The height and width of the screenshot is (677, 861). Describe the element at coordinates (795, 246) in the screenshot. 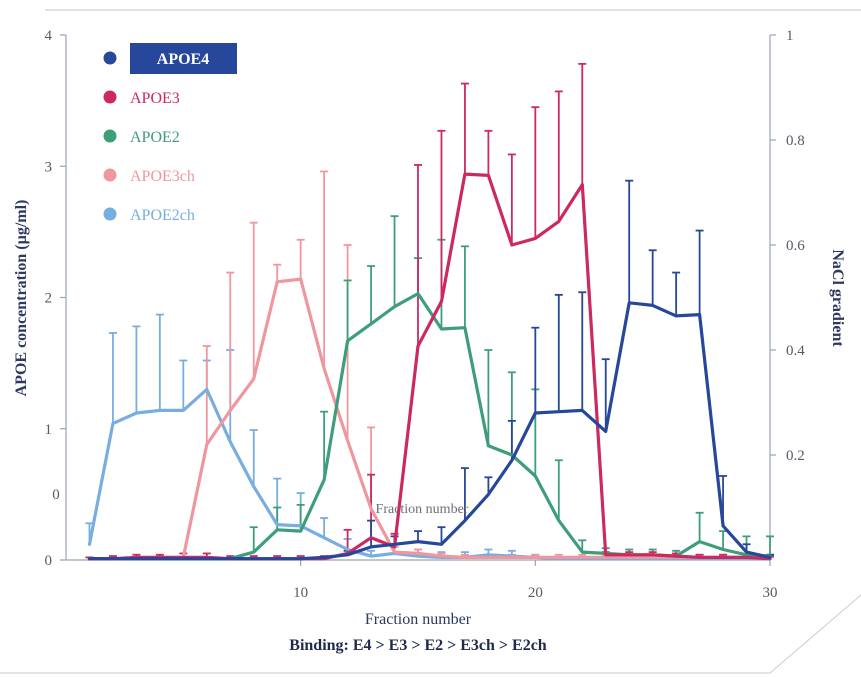

I see `y2-tick-label: 0.6` at that location.